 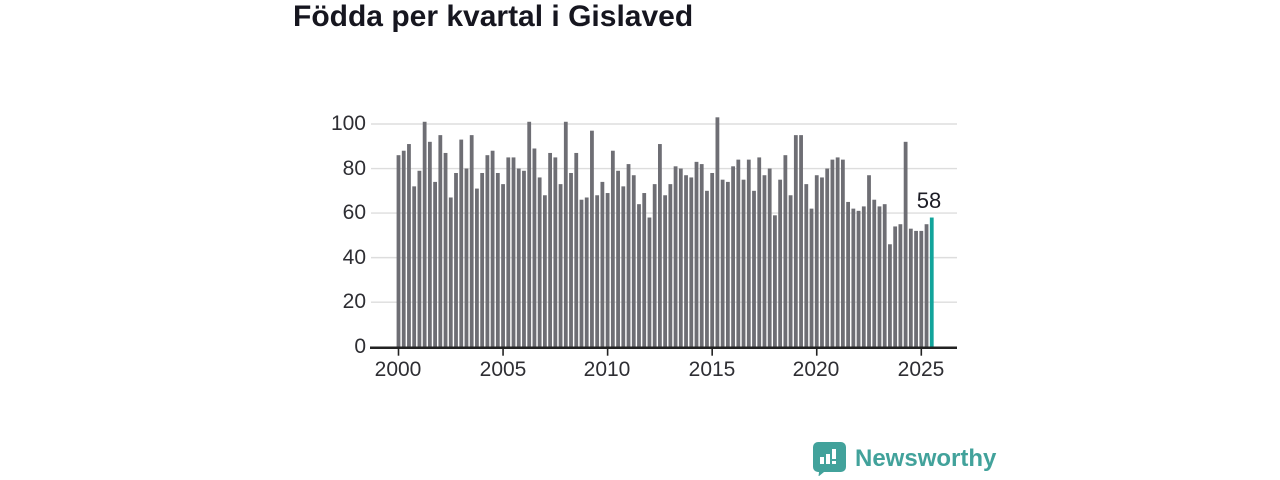 What do you see at coordinates (834, 462) in the screenshot?
I see `logo-exclamation-dot` at bounding box center [834, 462].